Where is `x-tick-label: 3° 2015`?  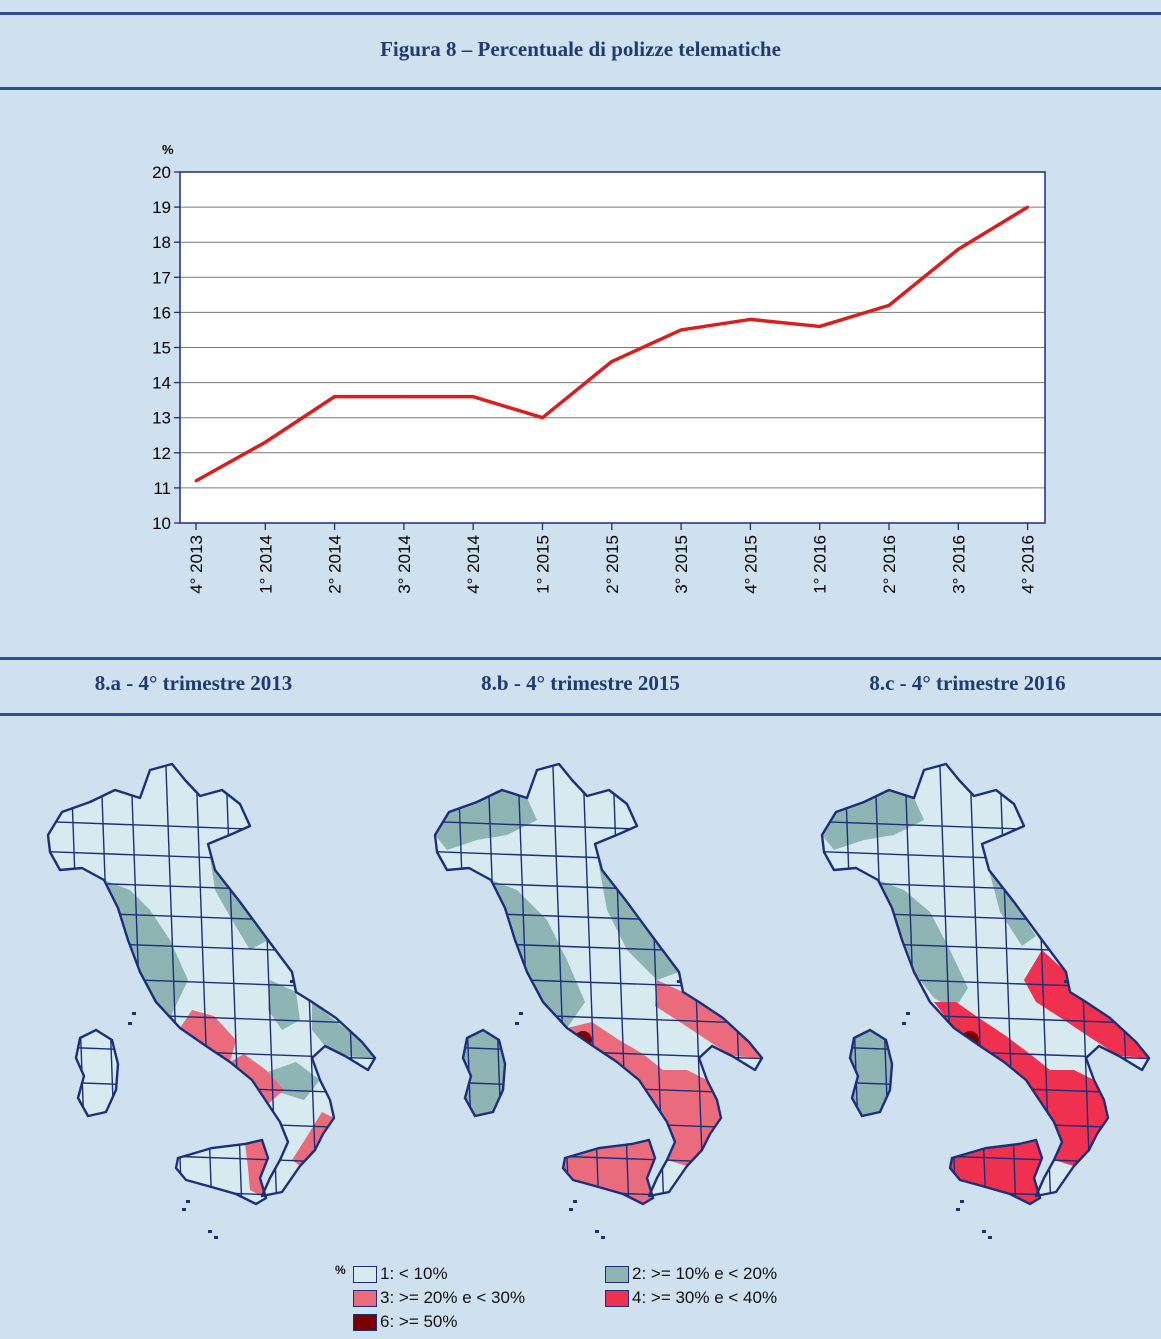 x-tick-label: 3° 2015 is located at coordinates (681, 564).